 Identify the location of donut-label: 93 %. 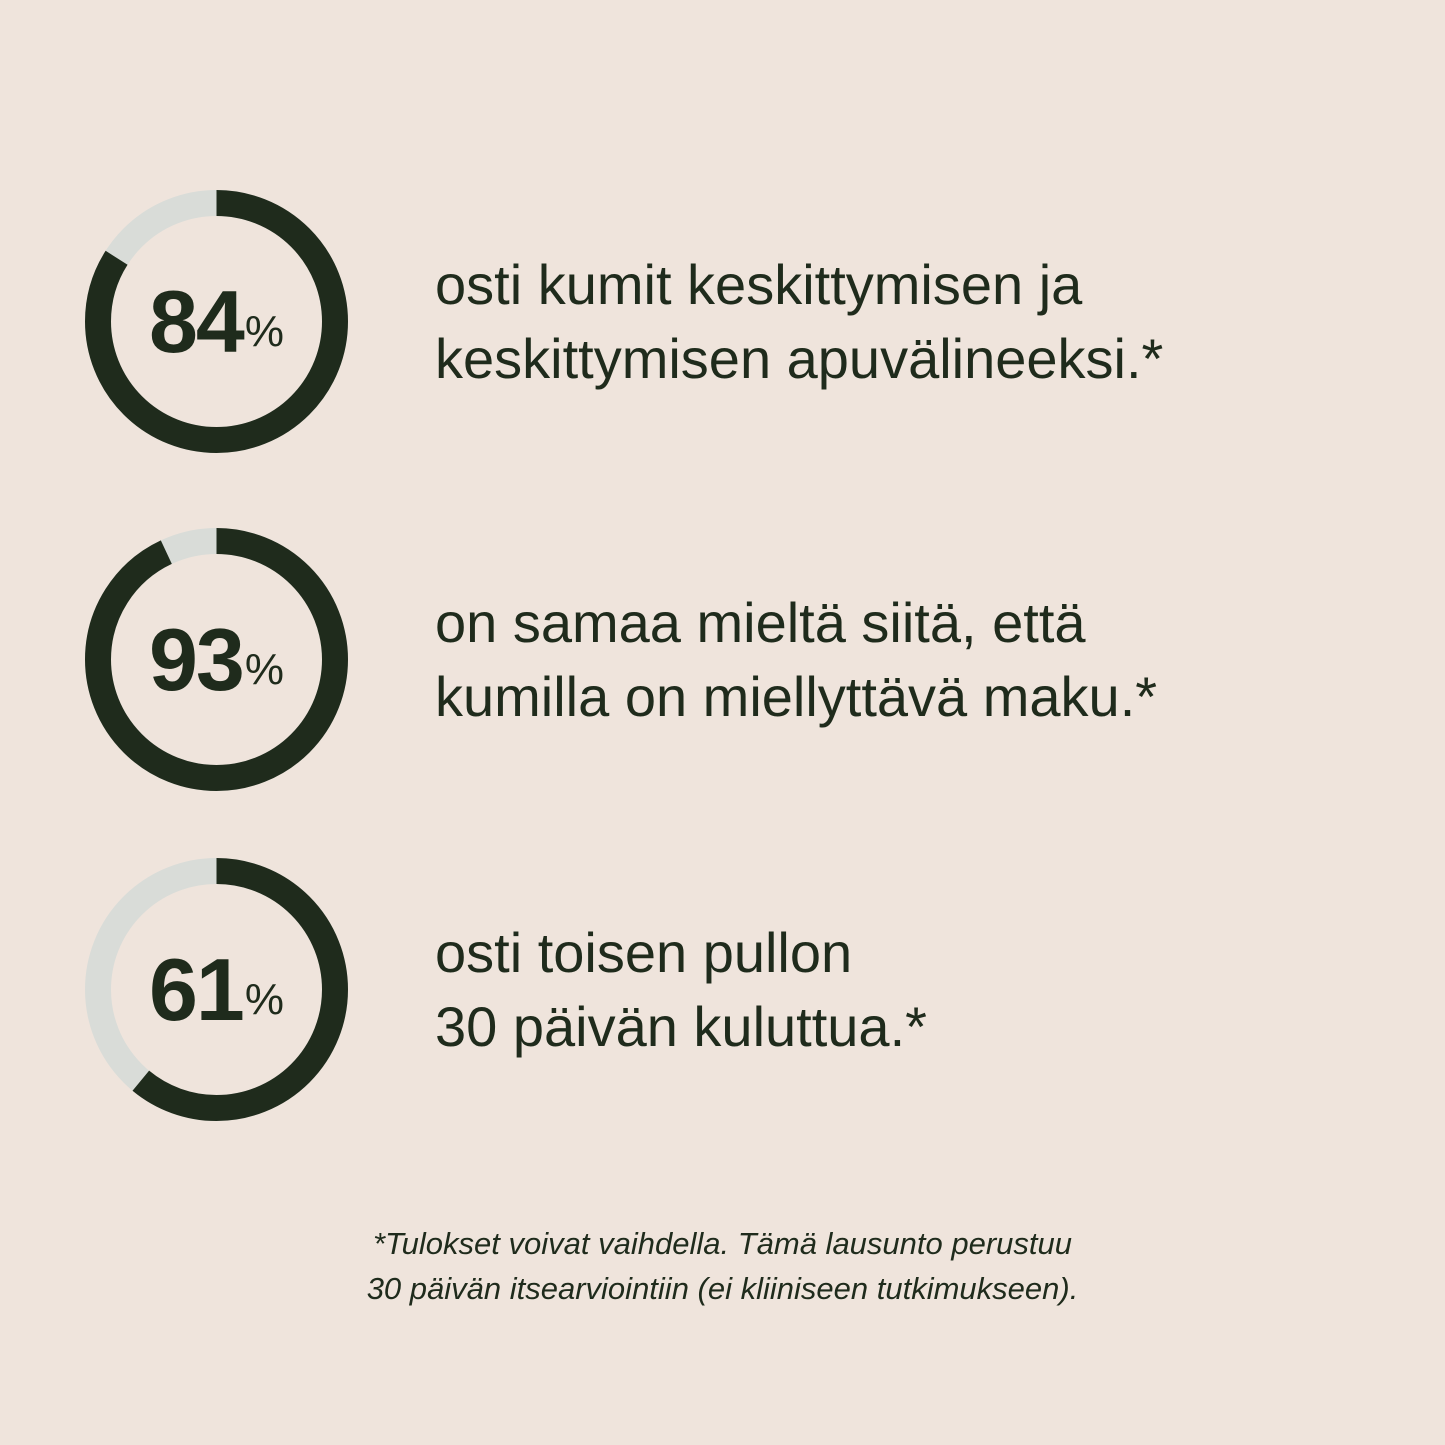
(216, 659).